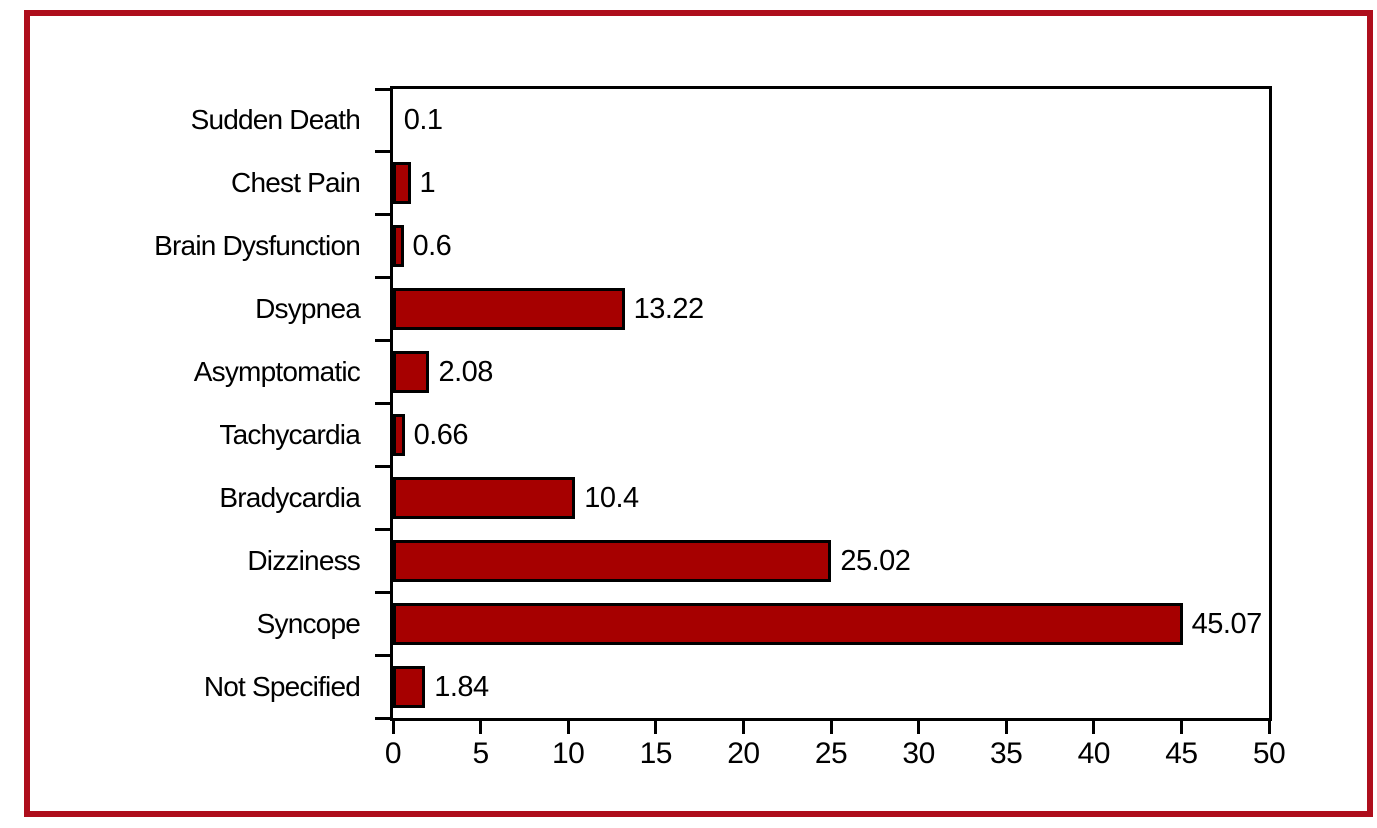  Describe the element at coordinates (669, 309) in the screenshot. I see `bar-value-label: 13.22` at that location.